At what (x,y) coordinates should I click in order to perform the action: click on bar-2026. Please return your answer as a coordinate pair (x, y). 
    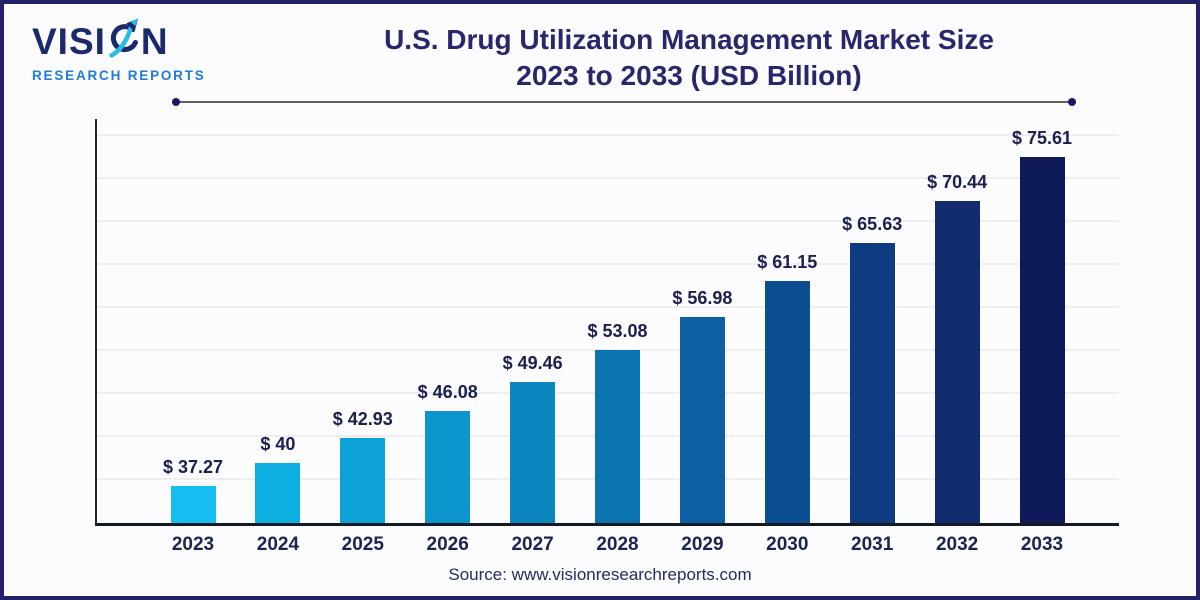
    Looking at the image, I should click on (448, 466).